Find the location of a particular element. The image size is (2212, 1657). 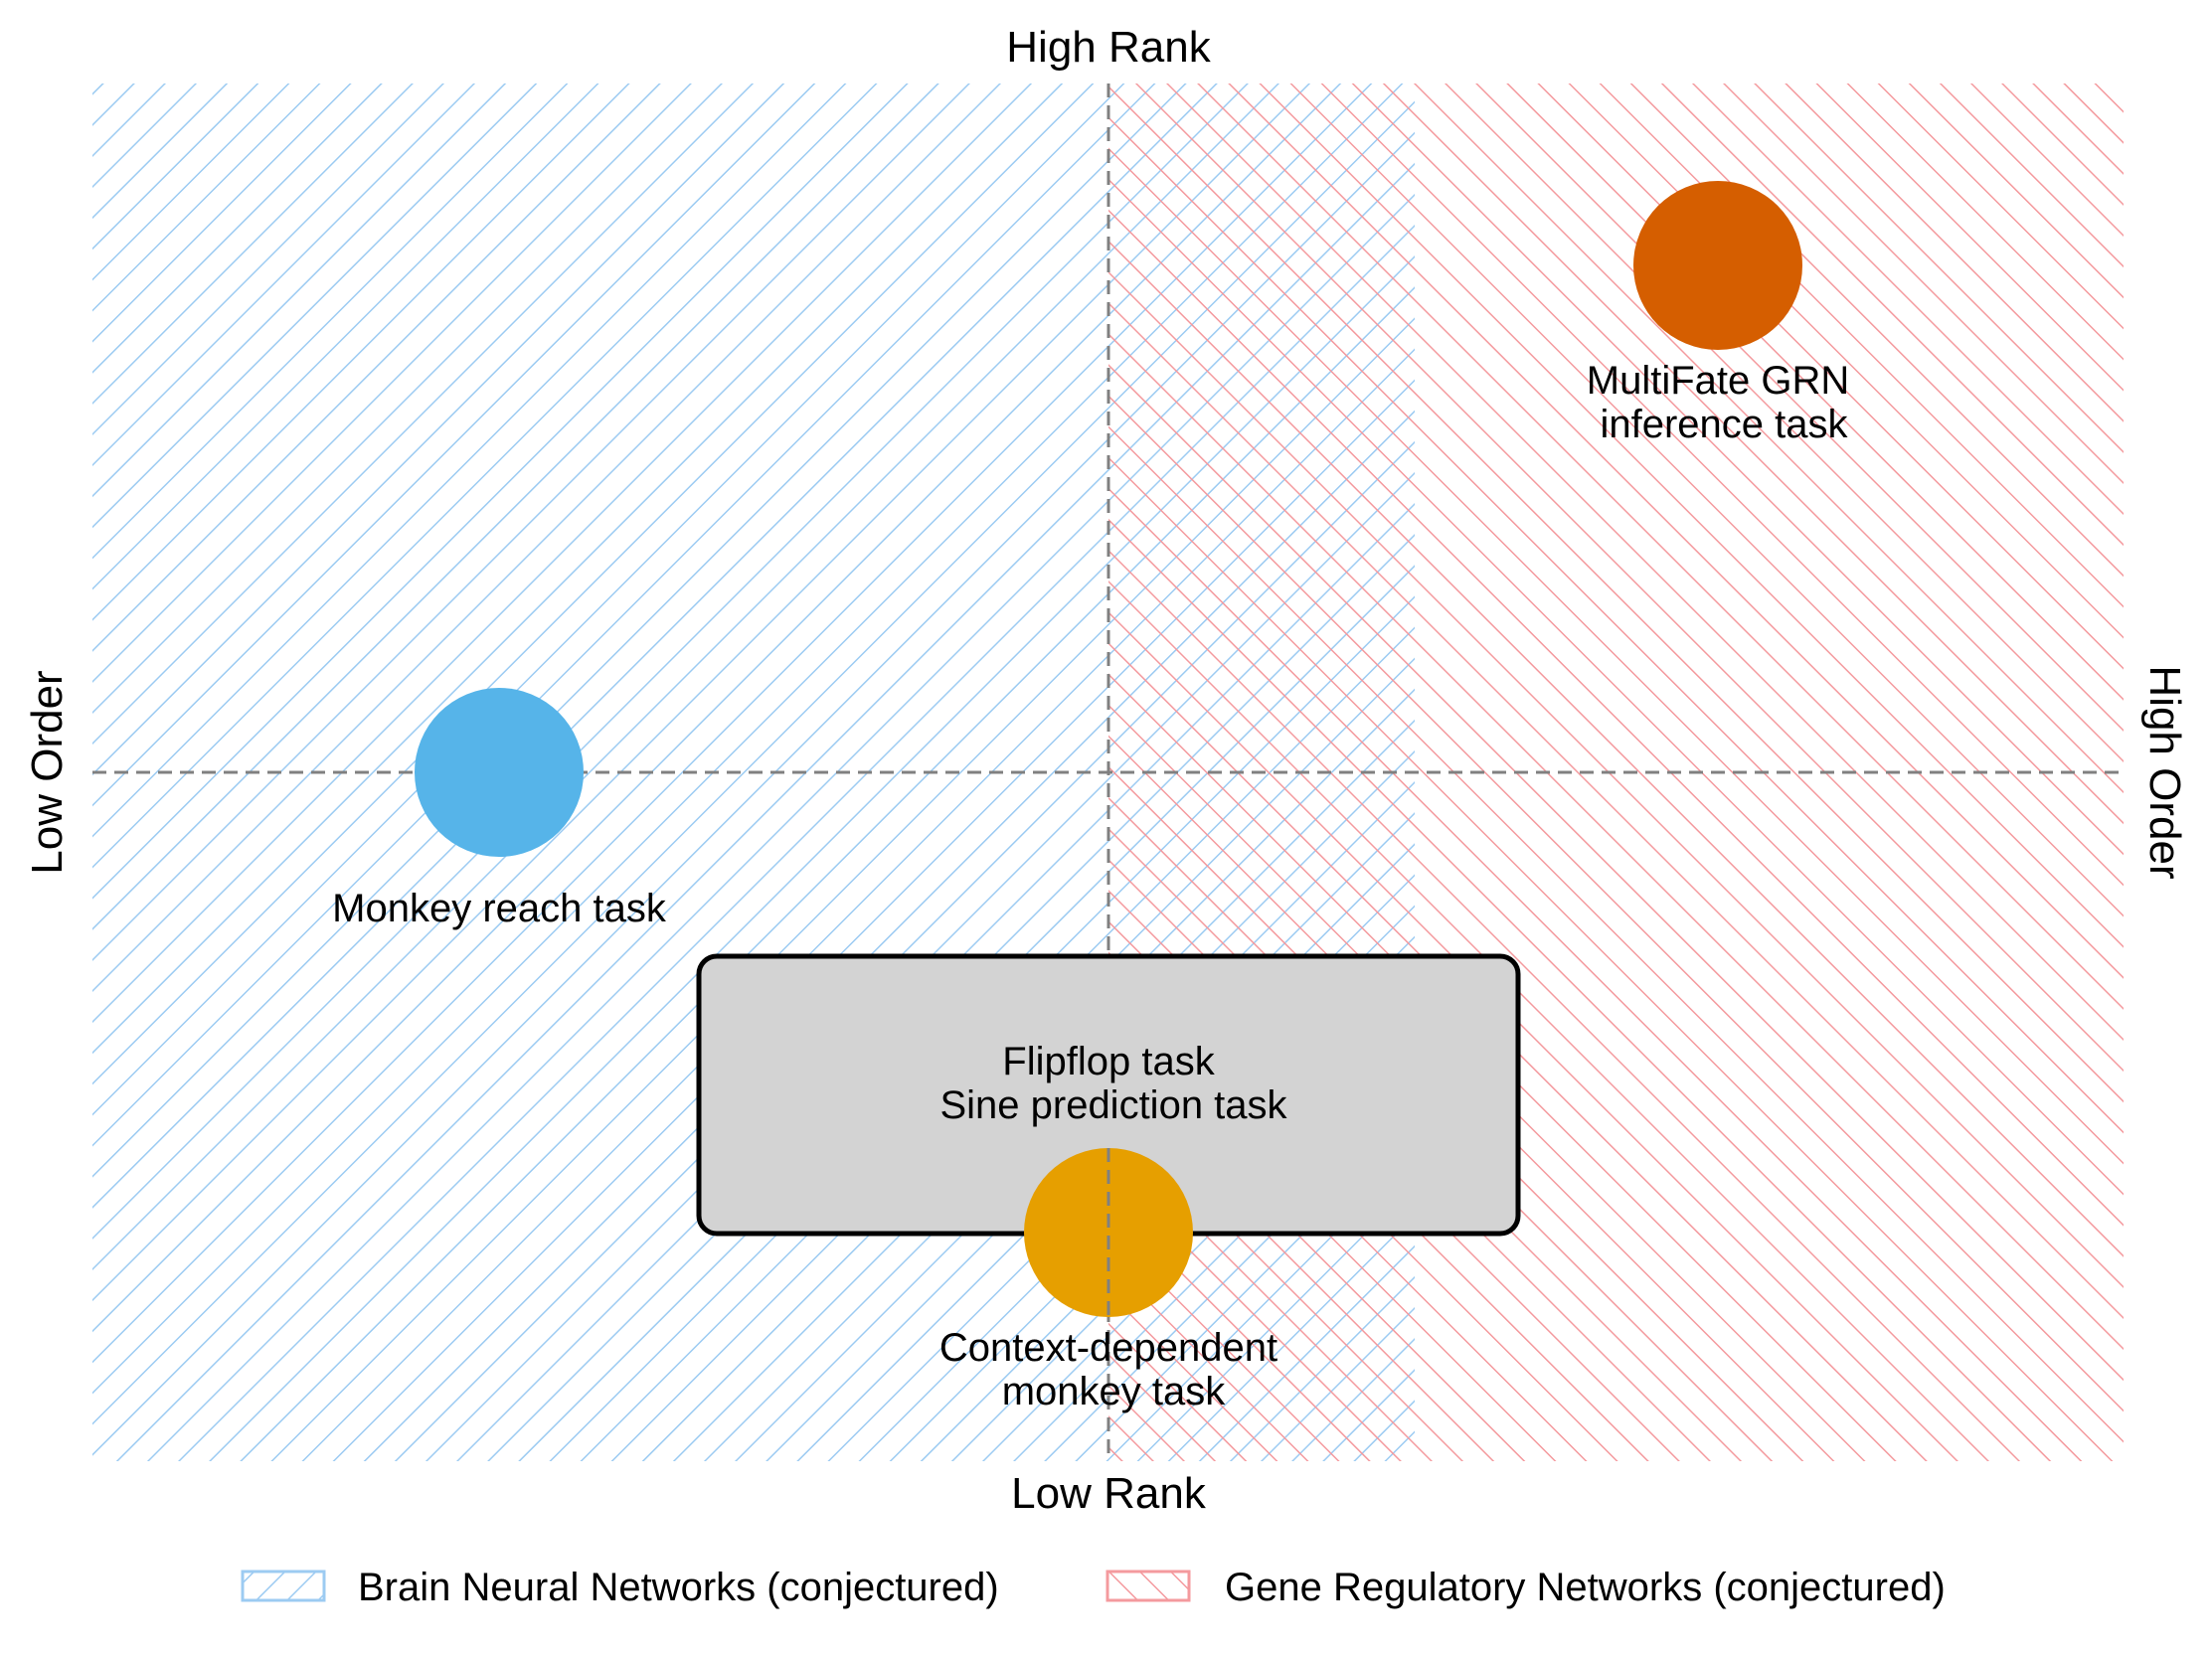

axis-label-bottom: Low Rank is located at coordinates (1109, 1493).